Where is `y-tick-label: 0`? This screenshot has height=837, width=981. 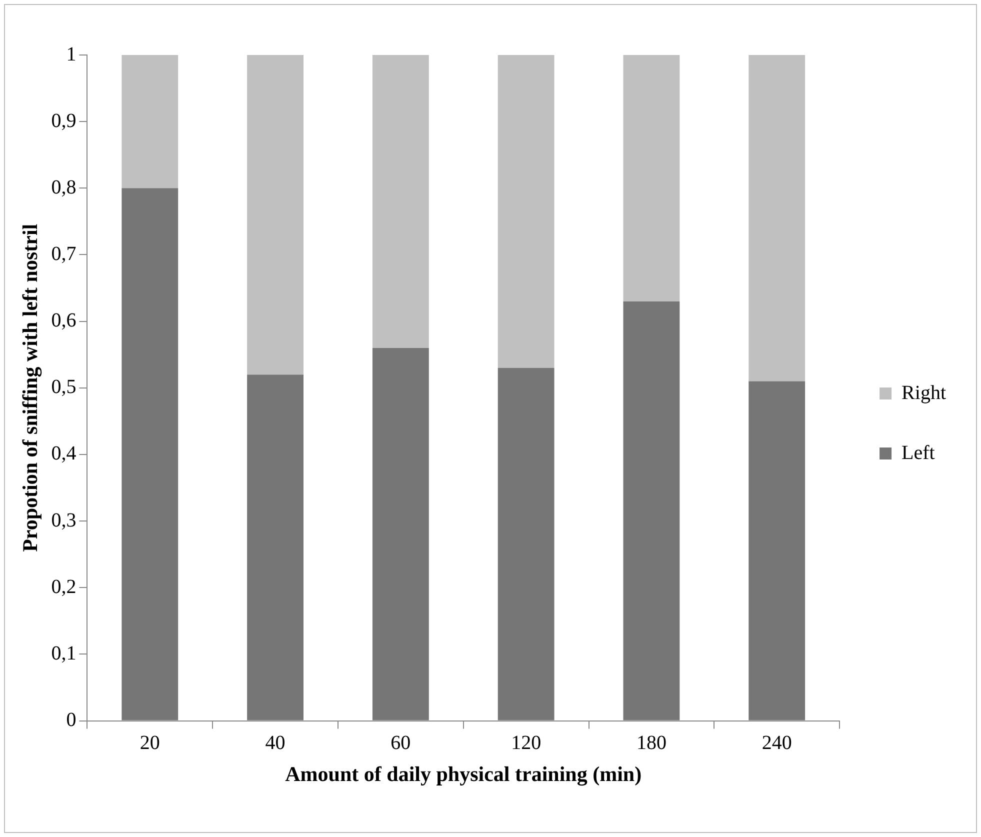 y-tick-label: 0 is located at coordinates (71, 720).